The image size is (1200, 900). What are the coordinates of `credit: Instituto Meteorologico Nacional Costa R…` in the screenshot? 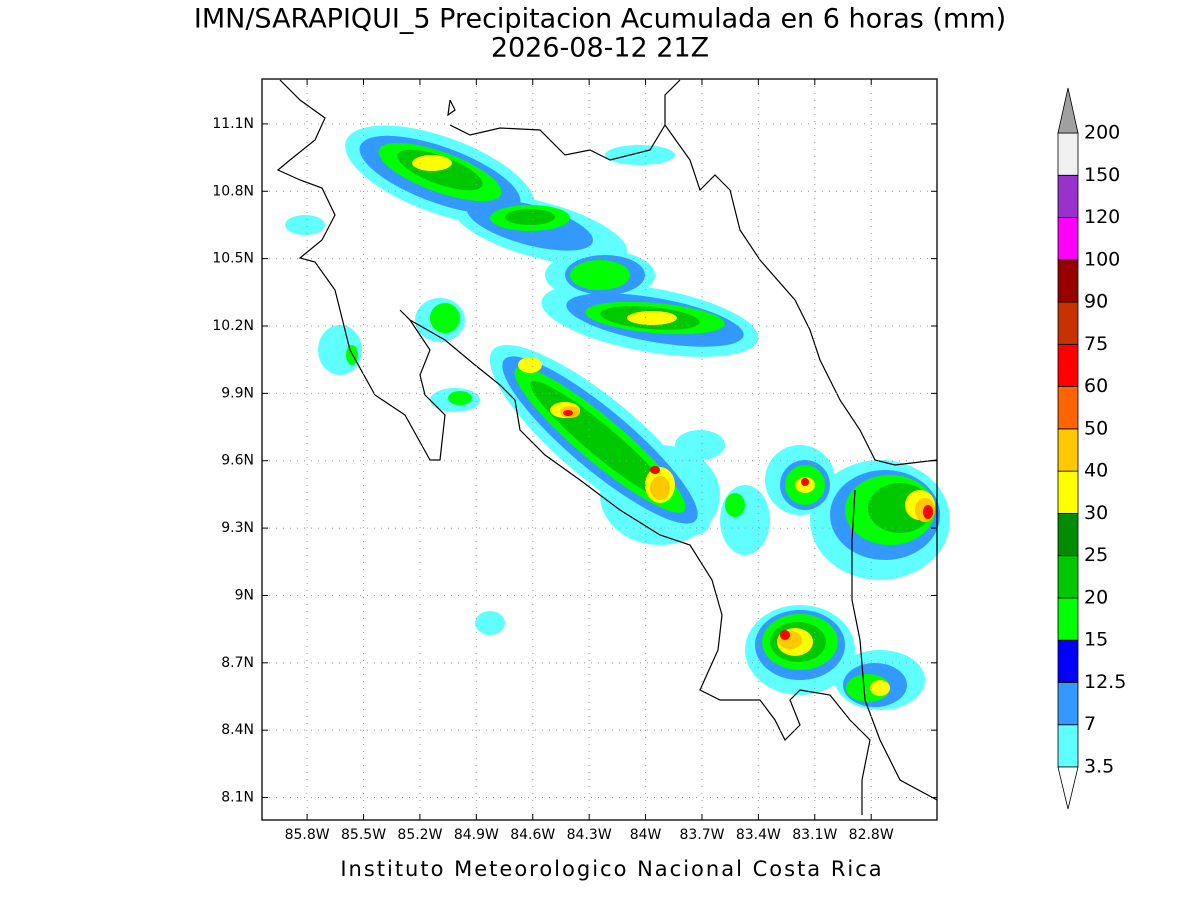 It's located at (611, 869).